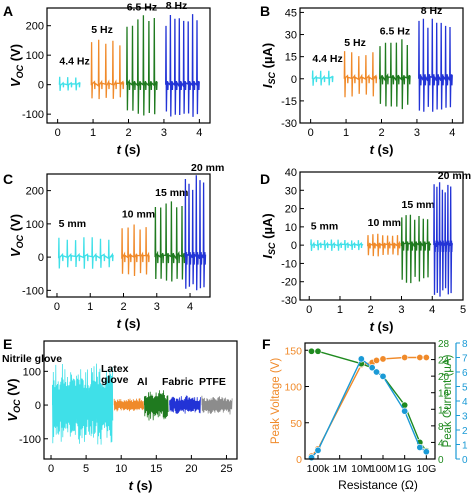 The height and width of the screenshot is (500, 474). I want to click on series-20-mm: 20 mm, so click(204, 226).